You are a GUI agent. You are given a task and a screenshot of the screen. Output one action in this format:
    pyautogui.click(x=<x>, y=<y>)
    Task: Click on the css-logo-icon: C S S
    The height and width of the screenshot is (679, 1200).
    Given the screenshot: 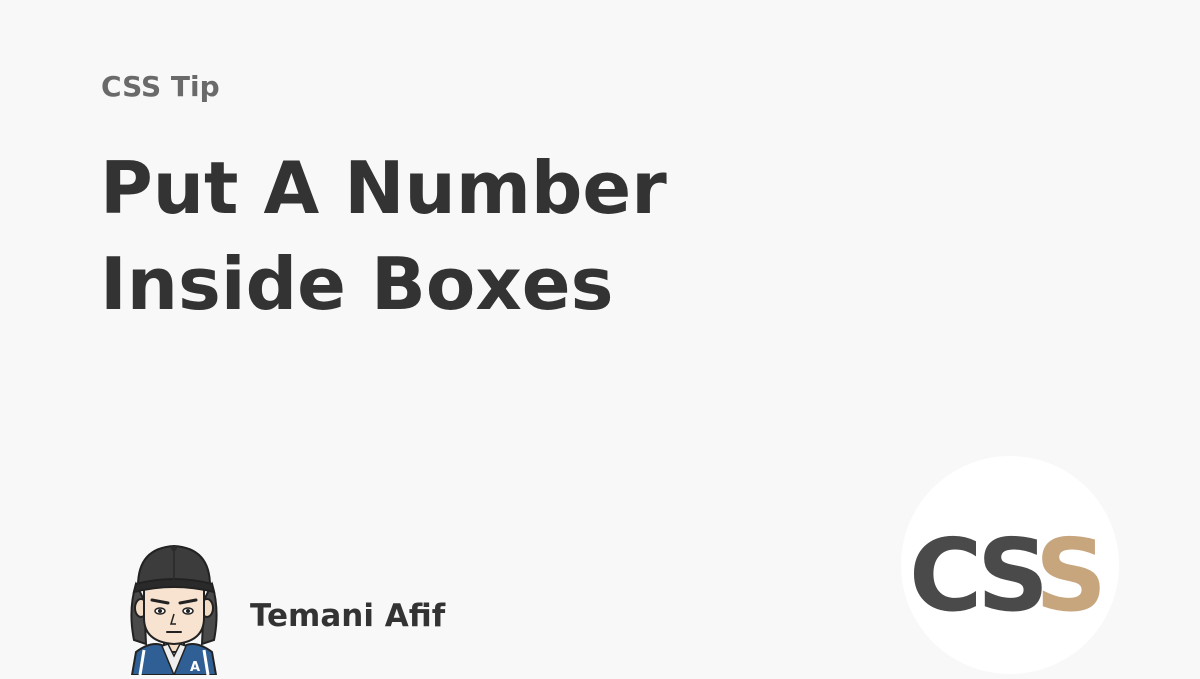 What is the action you would take?
    pyautogui.click(x=1010, y=565)
    